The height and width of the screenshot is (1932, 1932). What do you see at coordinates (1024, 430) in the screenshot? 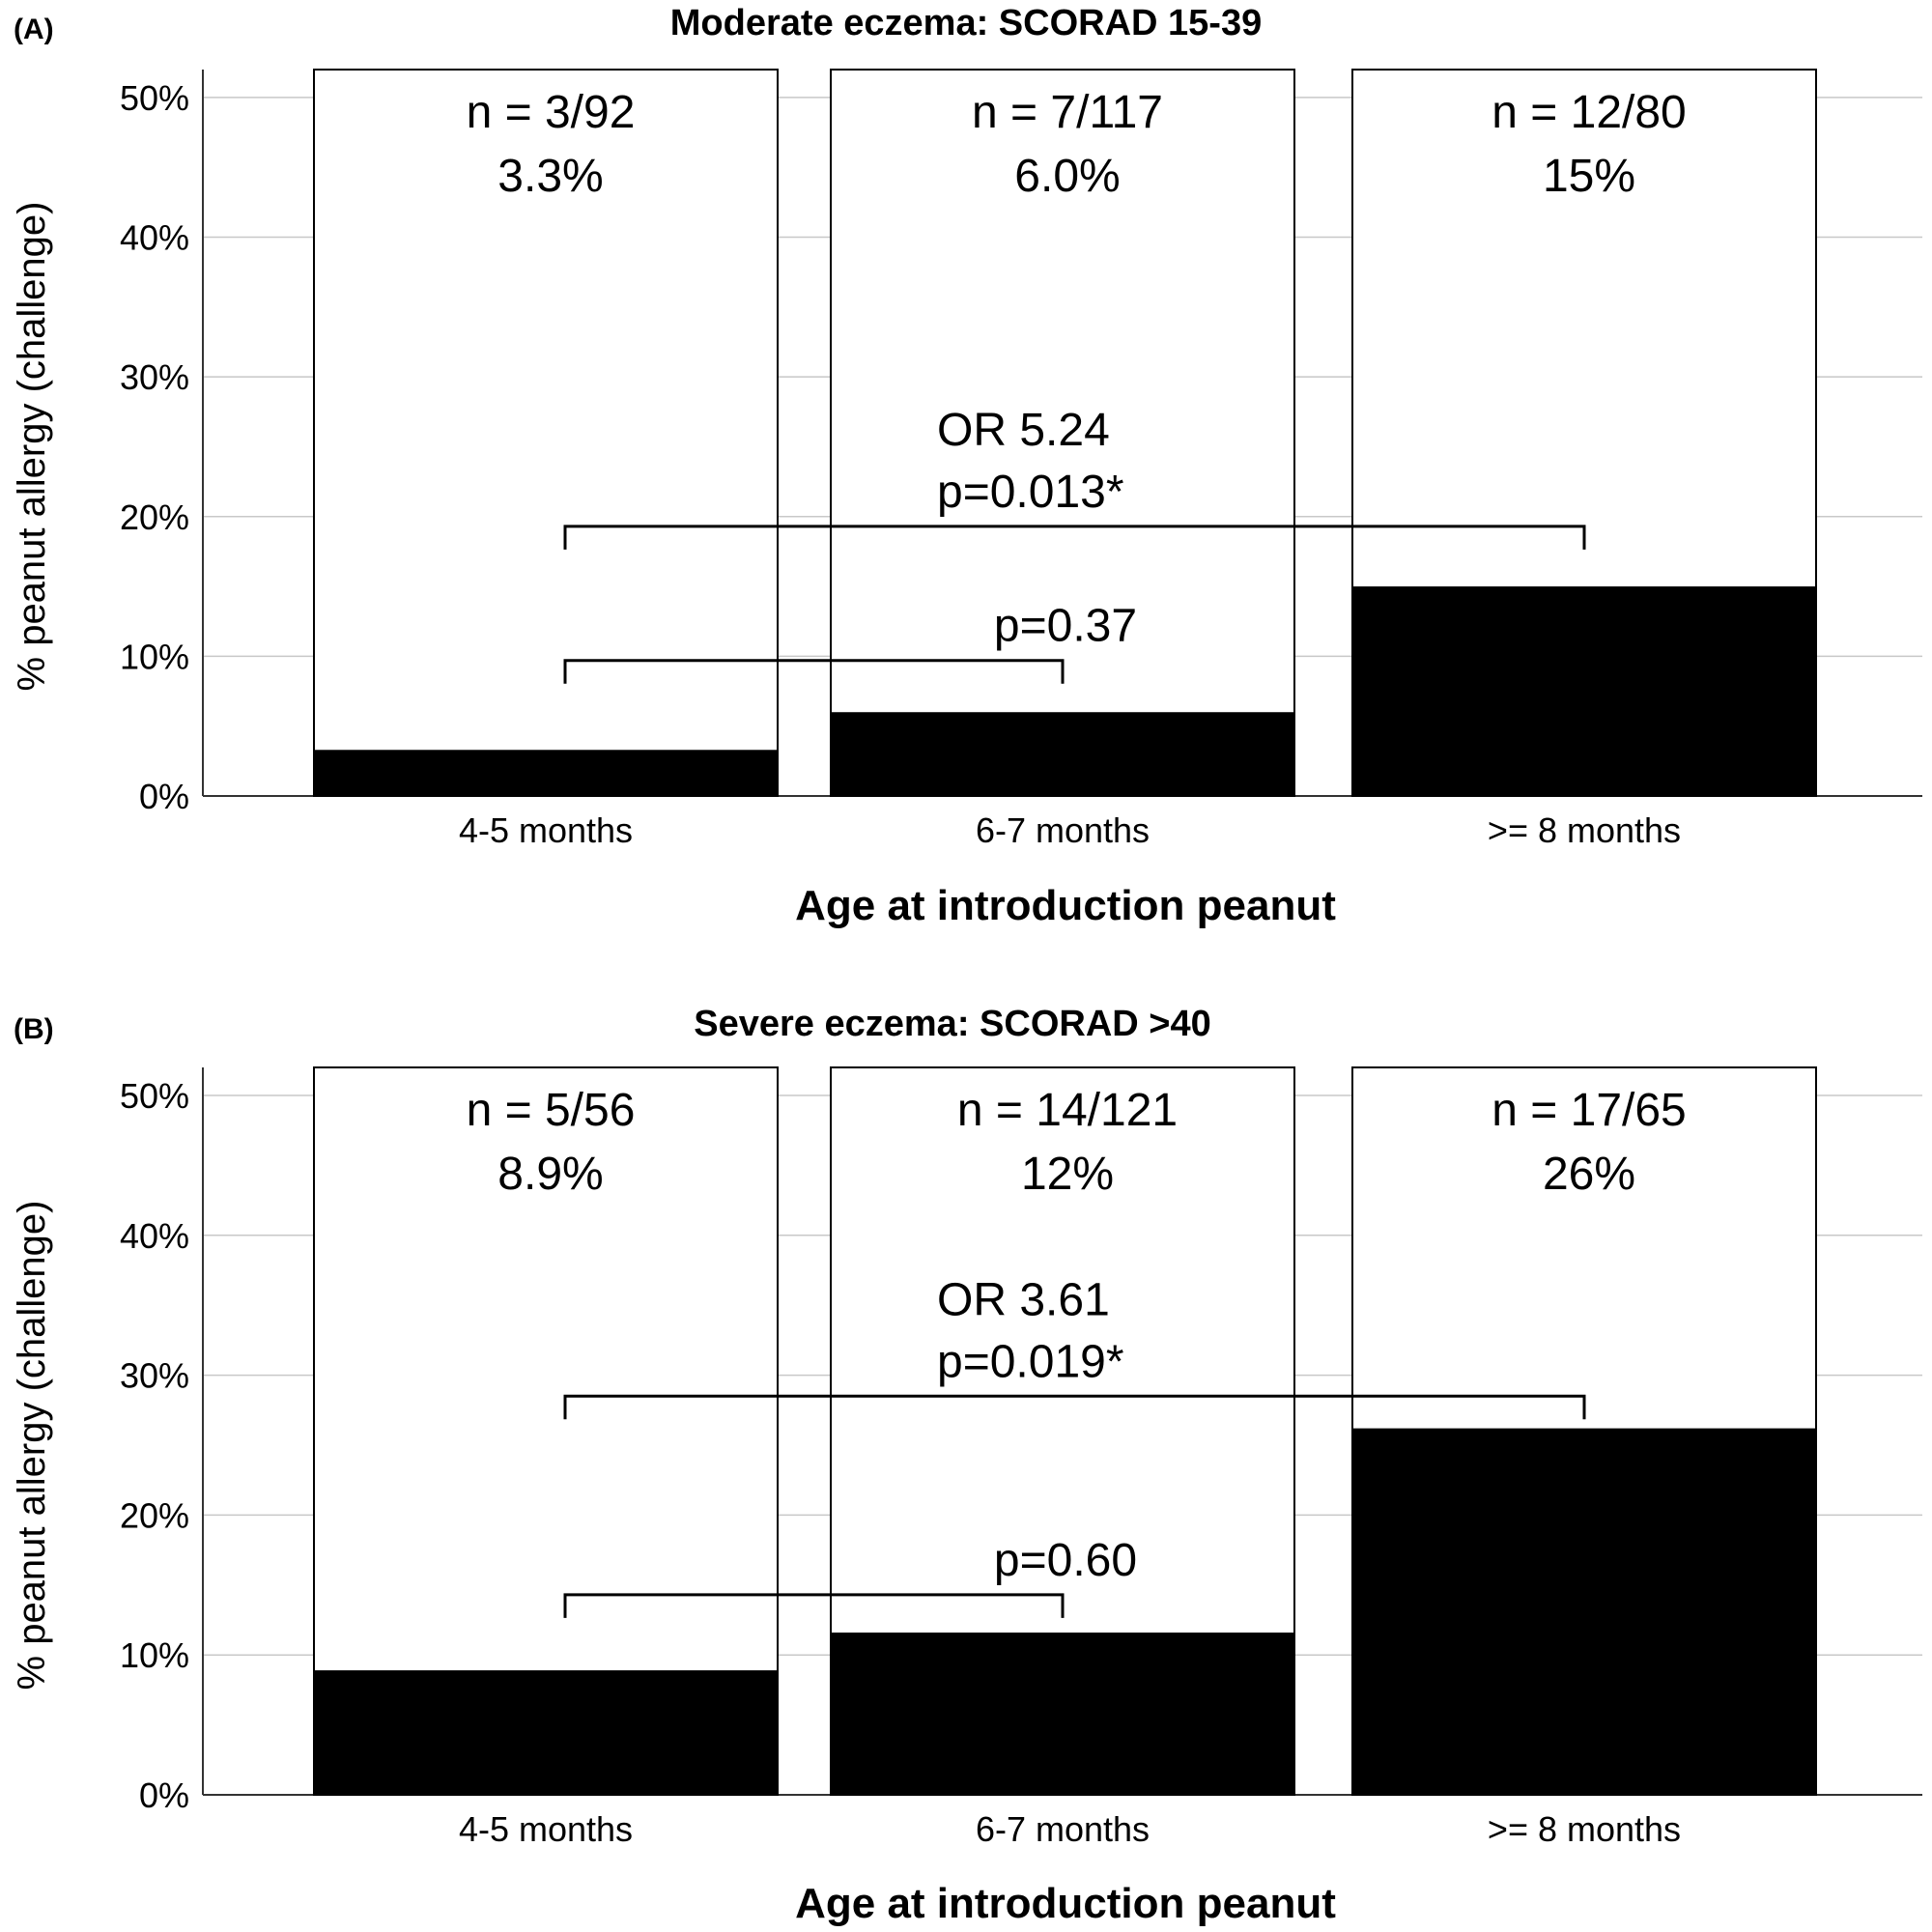
I see `comparison-label: OR 5.24` at bounding box center [1024, 430].